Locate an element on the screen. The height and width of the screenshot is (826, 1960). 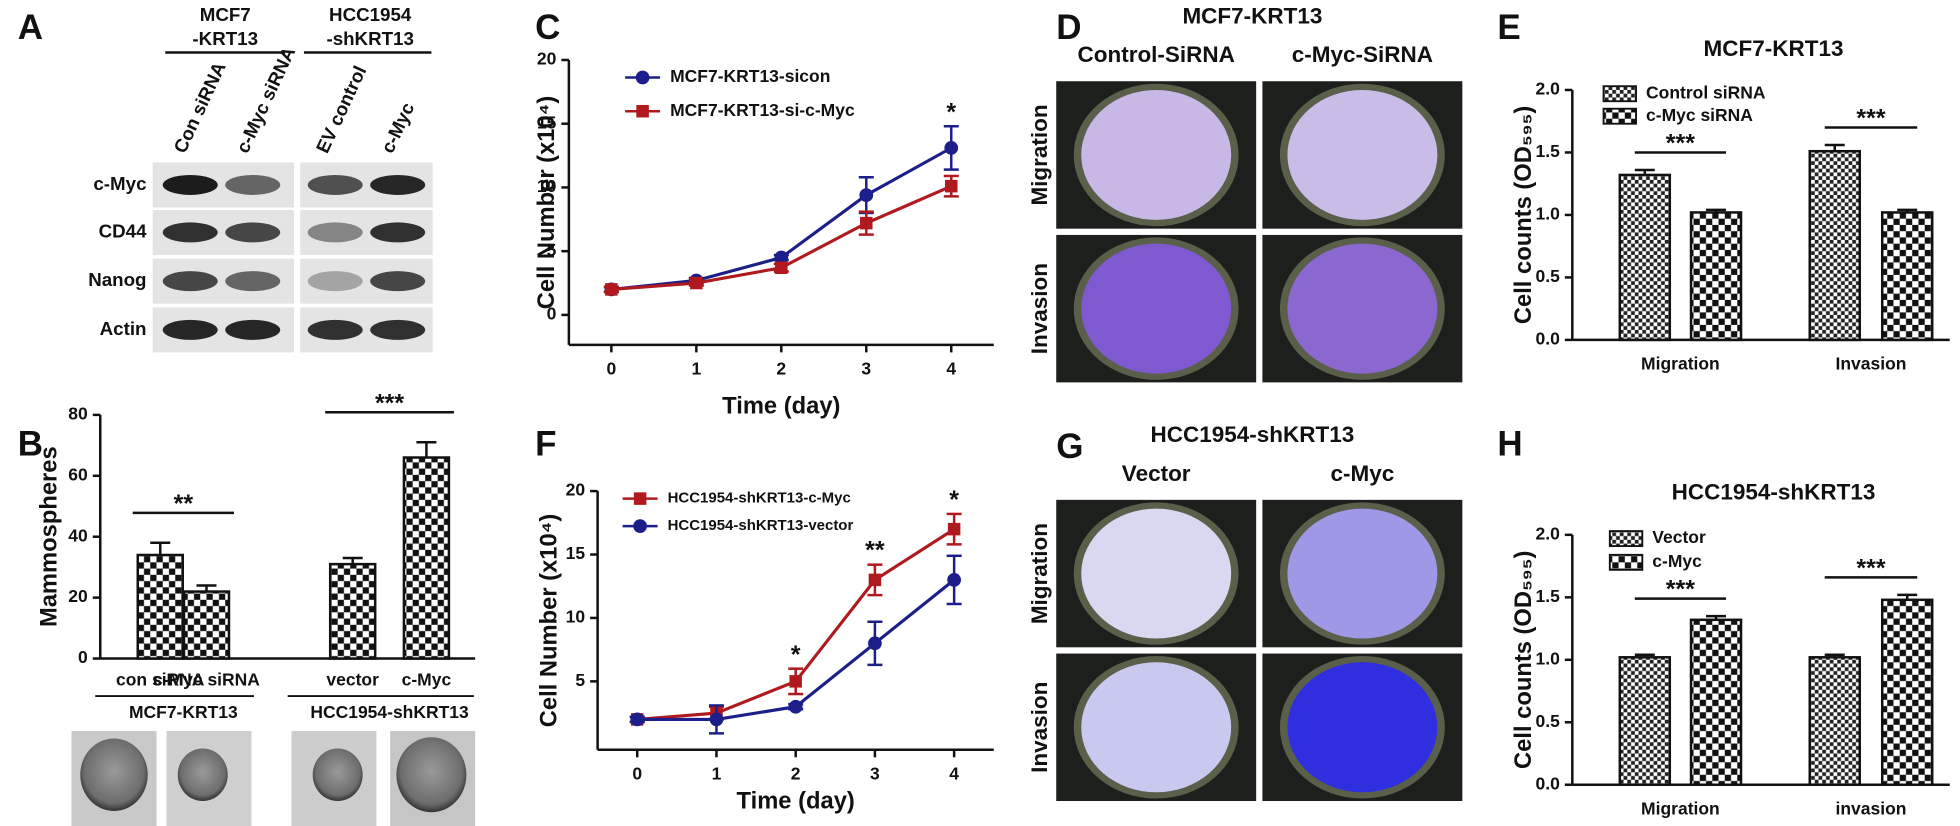
legend-label: MCF7-KRT13-si-c-Myc is located at coordinates (762, 110).